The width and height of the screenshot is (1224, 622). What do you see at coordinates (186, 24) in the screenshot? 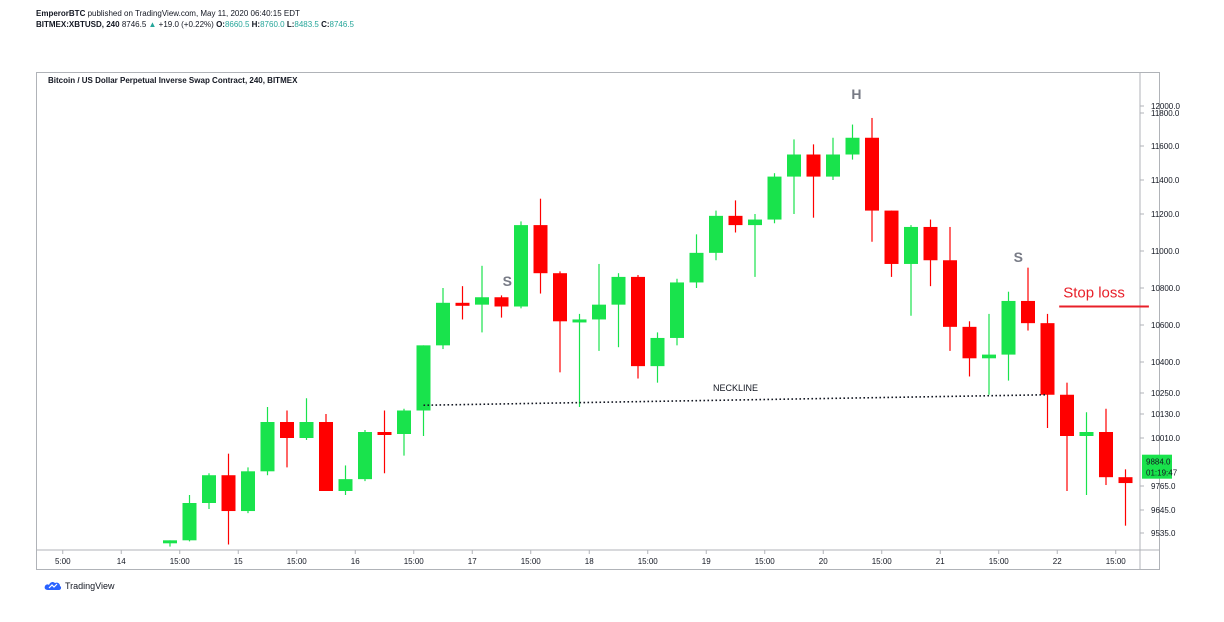
I see `price-change: +19.0 (+0.22%)` at bounding box center [186, 24].